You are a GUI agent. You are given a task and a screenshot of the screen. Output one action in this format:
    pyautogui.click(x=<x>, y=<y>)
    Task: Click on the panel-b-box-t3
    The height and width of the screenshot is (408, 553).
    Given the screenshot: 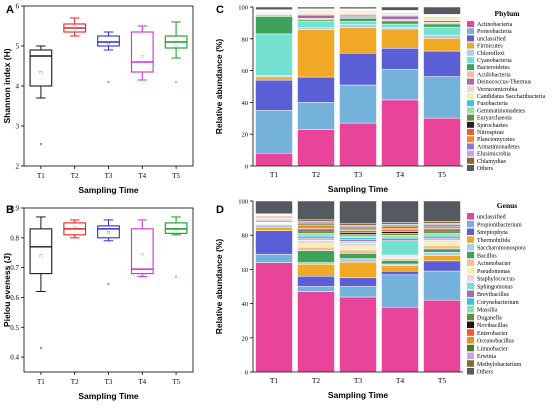 What is the action you would take?
    pyautogui.click(x=108, y=232)
    